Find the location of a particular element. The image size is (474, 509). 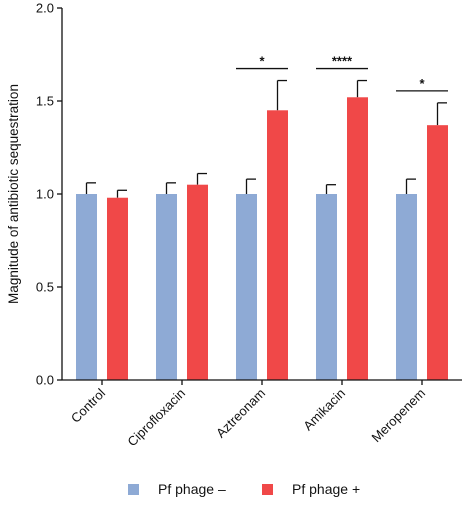

x-tick-label: Aztreonam is located at coordinates (240, 413).